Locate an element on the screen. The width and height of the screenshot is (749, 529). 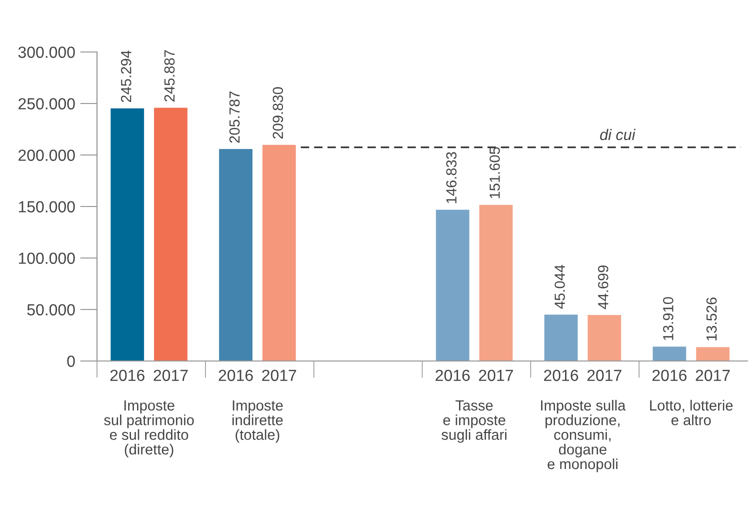
ref-line-label: di cui is located at coordinates (618, 134).